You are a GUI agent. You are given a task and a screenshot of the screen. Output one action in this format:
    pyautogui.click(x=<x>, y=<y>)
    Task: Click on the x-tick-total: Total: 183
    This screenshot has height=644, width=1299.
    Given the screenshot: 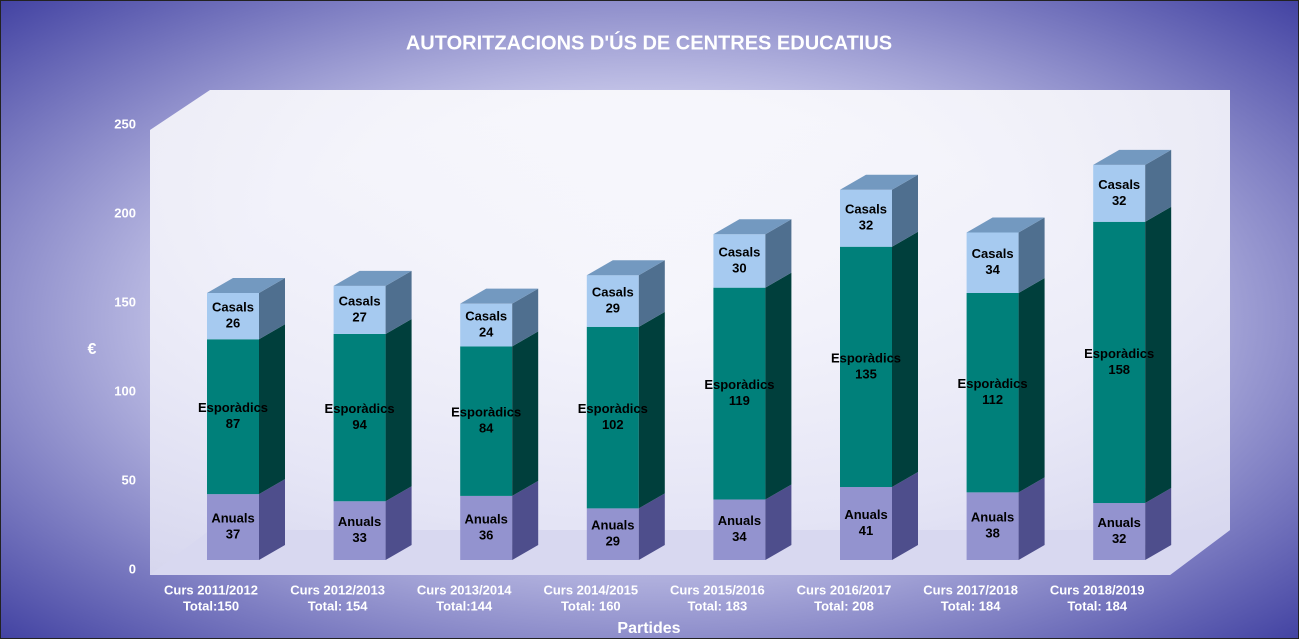 What is the action you would take?
    pyautogui.click(x=718, y=605)
    